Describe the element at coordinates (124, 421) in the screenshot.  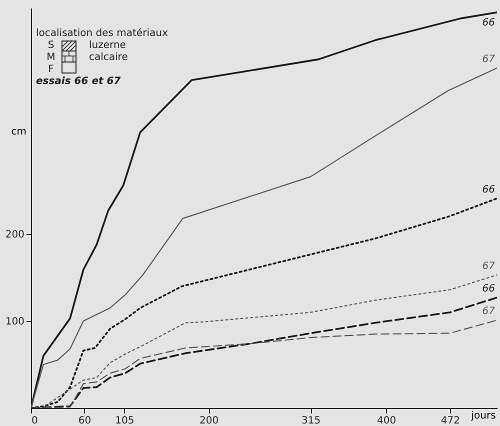
I see `x-tick-label: 105` at that location.